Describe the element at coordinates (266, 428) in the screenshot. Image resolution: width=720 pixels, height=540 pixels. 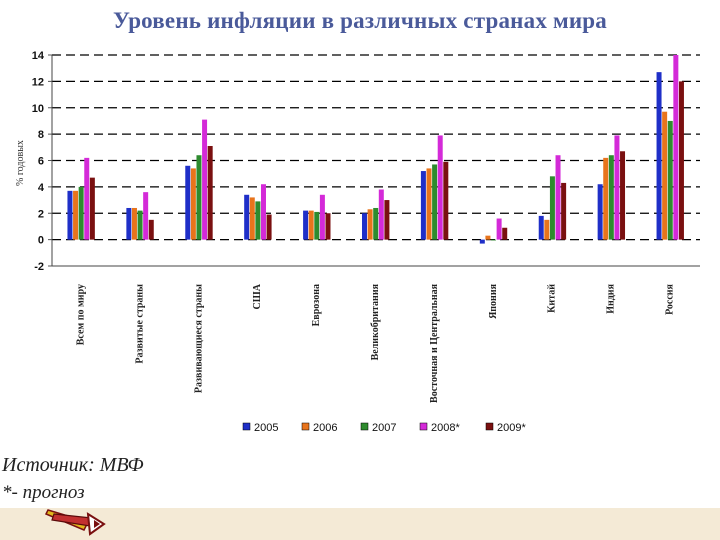
I see `legend-label: 2005` at that location.